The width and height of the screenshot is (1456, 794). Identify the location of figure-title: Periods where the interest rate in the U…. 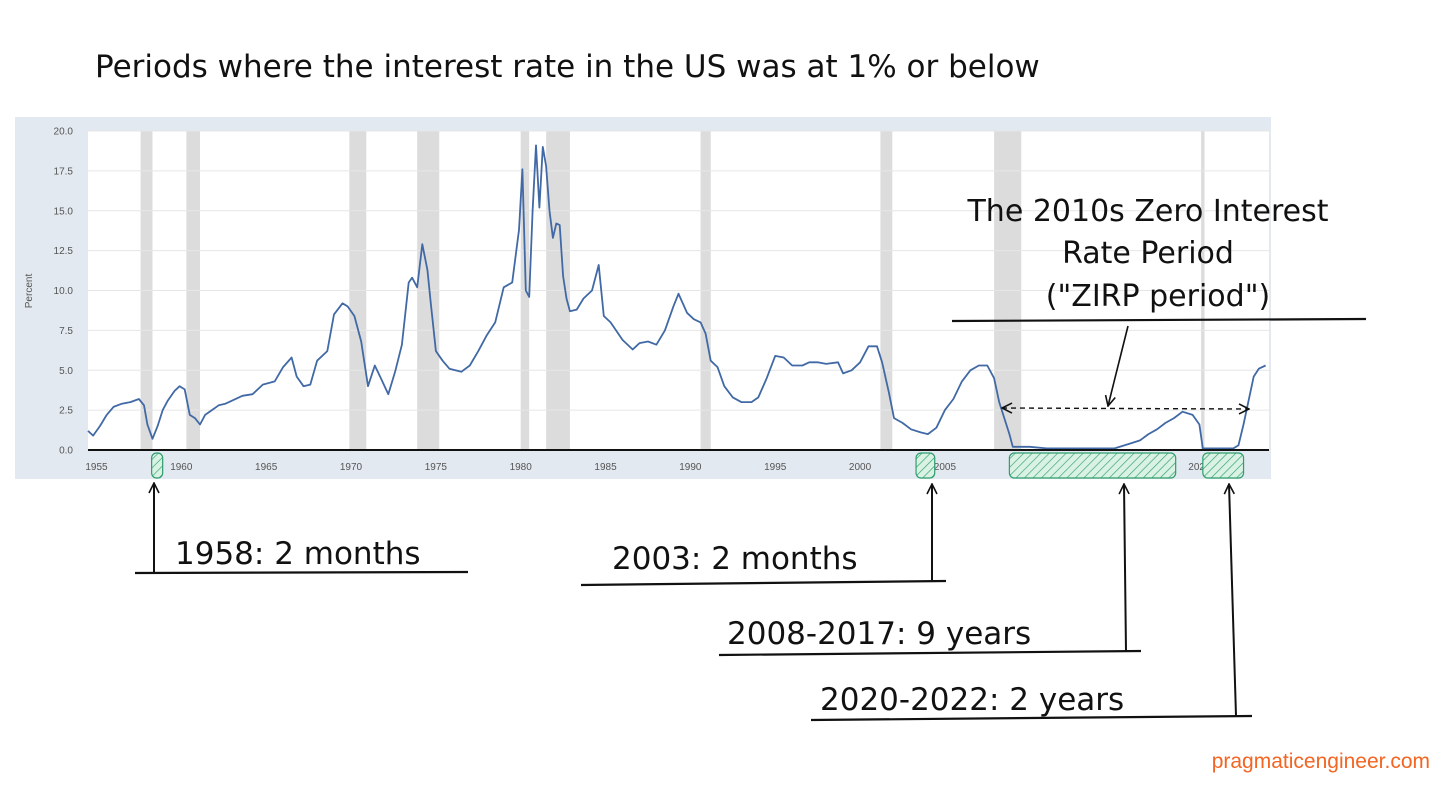
(567, 67).